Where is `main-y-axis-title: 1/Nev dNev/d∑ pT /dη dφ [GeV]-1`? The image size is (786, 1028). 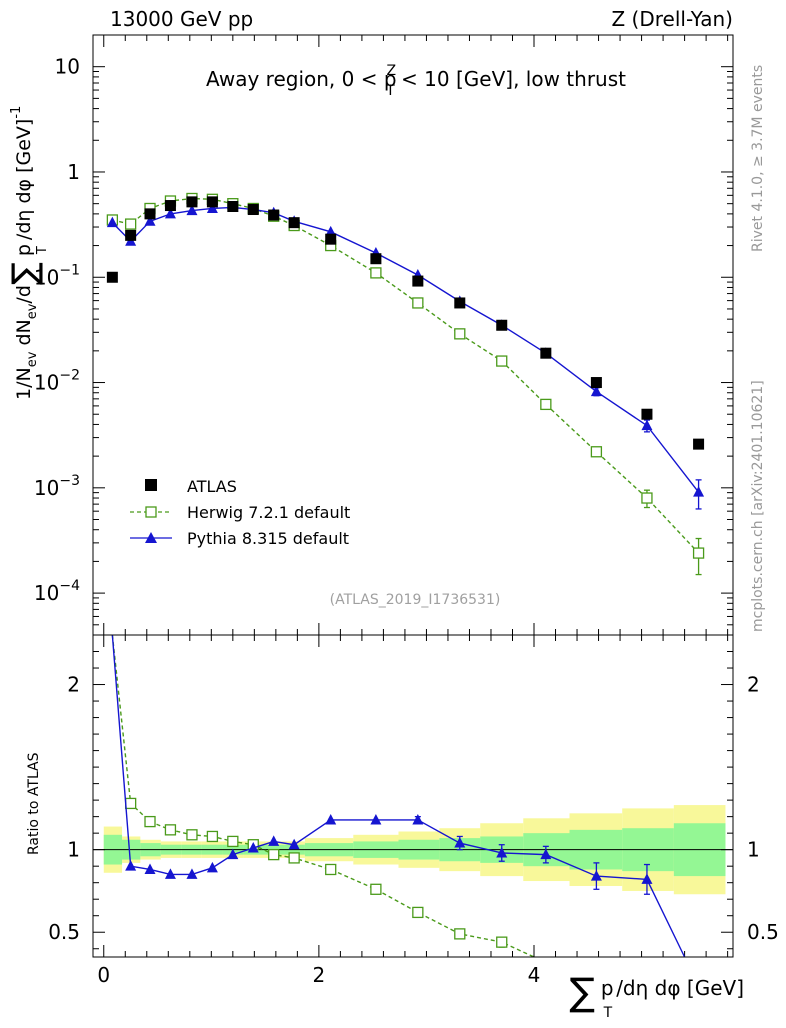 main-y-axis-title: 1/Nev dNev/d∑ pT /dη dφ [GeV]-1 is located at coordinates (27, 253).